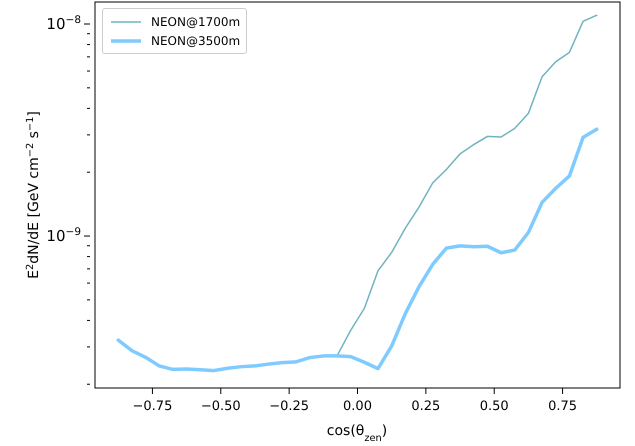  What do you see at coordinates (494, 406) in the screenshot?
I see `x-tick-label: 0.50` at bounding box center [494, 406].